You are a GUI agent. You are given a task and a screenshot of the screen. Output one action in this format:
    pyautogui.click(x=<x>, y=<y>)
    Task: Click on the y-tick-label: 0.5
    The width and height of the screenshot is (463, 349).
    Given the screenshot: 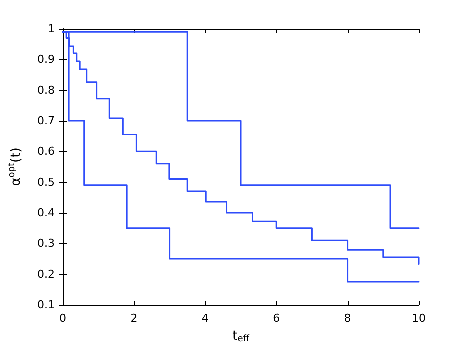 What is the action you would take?
    pyautogui.click(x=46, y=182)
    